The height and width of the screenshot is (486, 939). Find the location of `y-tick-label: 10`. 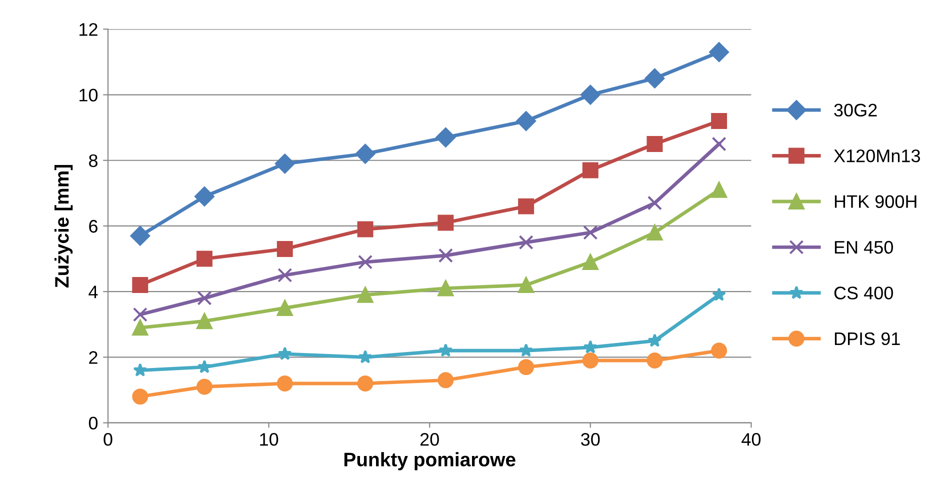

y-tick-label: 10 is located at coordinates (89, 95).